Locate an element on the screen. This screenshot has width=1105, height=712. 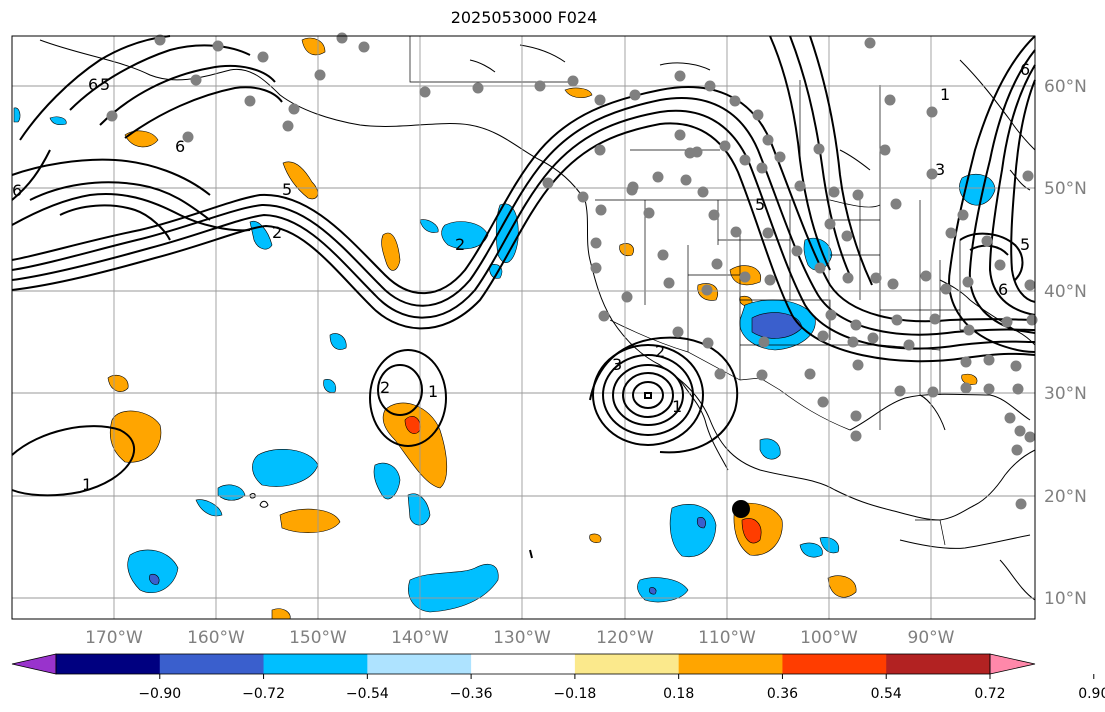
lon-label-120w: 120°W is located at coordinates (625, 638).